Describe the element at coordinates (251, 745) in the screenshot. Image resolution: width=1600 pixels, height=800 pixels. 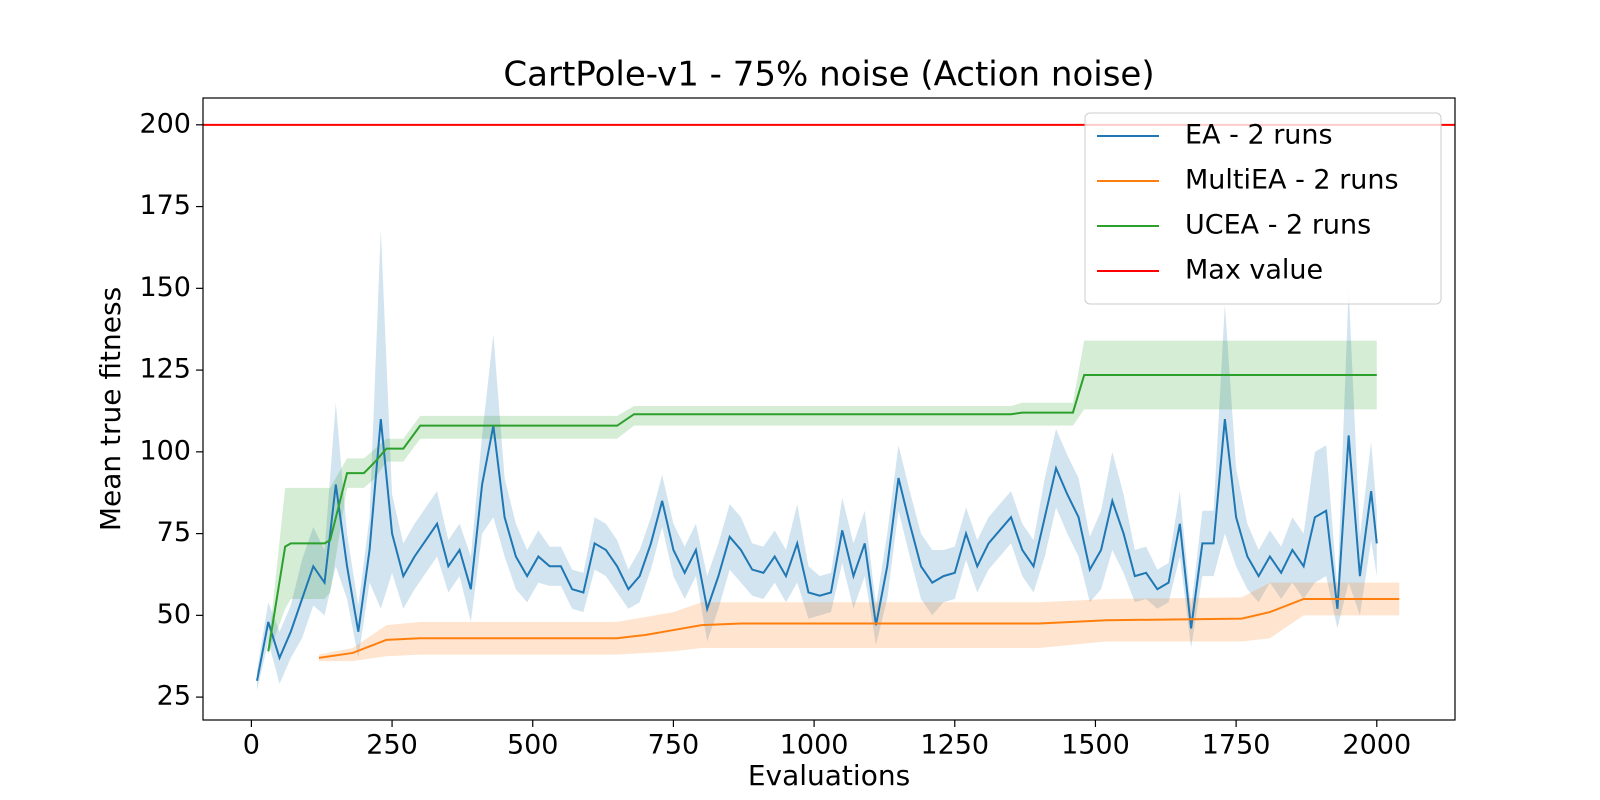
I see `x-tick-label: 0` at that location.